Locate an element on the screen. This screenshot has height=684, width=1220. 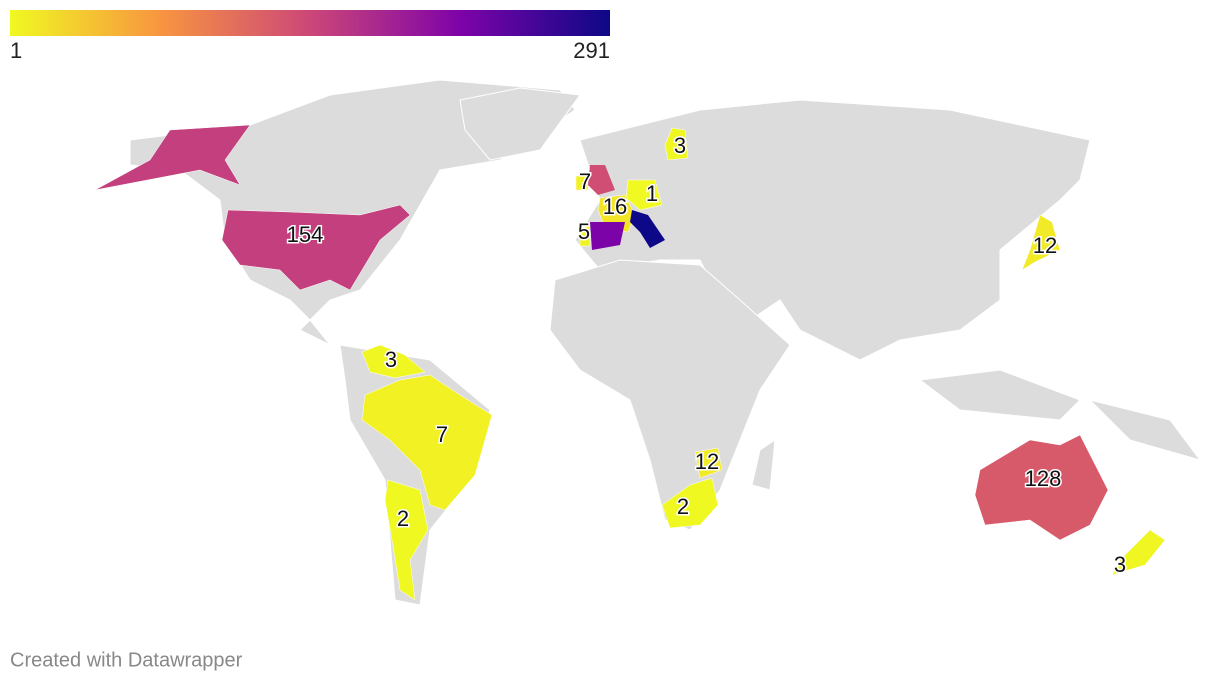
other-regions is located at coordinates (626, 207).